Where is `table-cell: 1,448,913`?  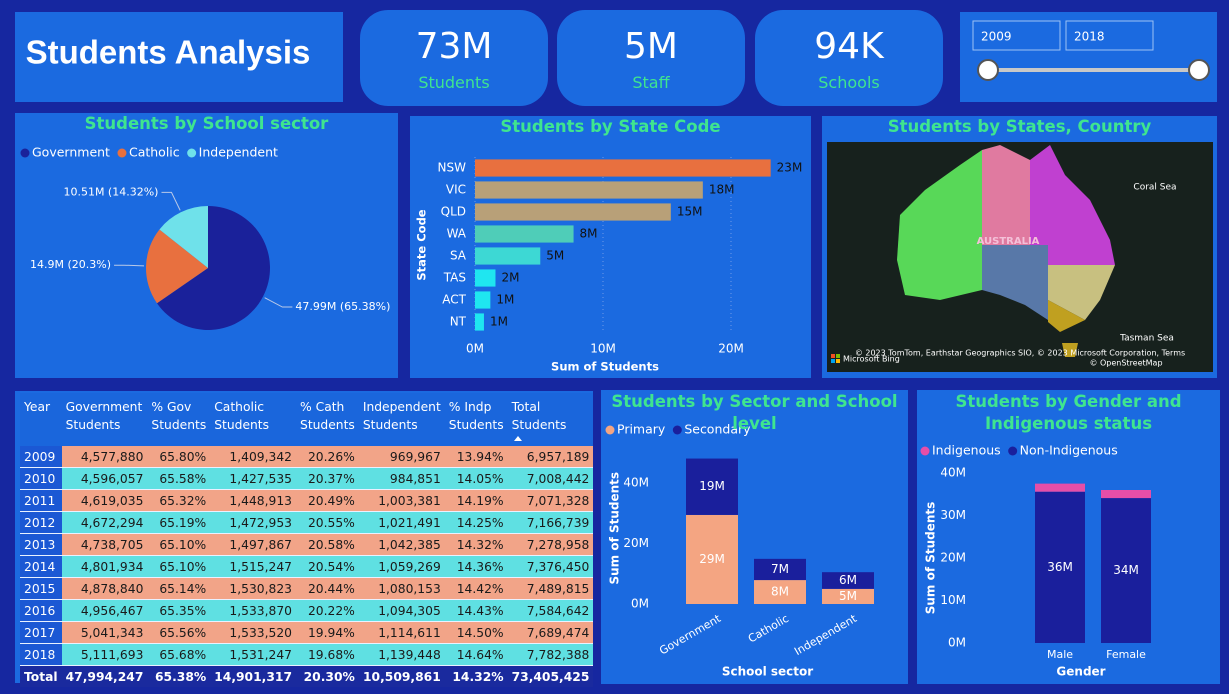
table-cell: 1,448,913 is located at coordinates (253, 500).